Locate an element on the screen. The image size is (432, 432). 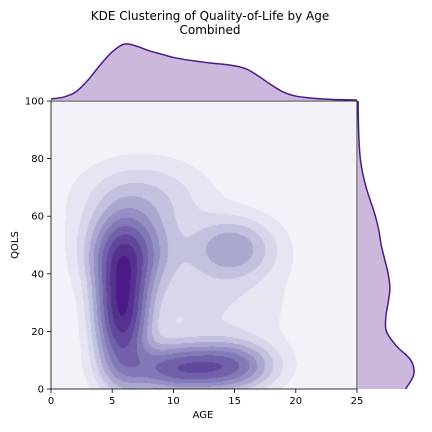
marginal-y-line is located at coordinates (386, 245).